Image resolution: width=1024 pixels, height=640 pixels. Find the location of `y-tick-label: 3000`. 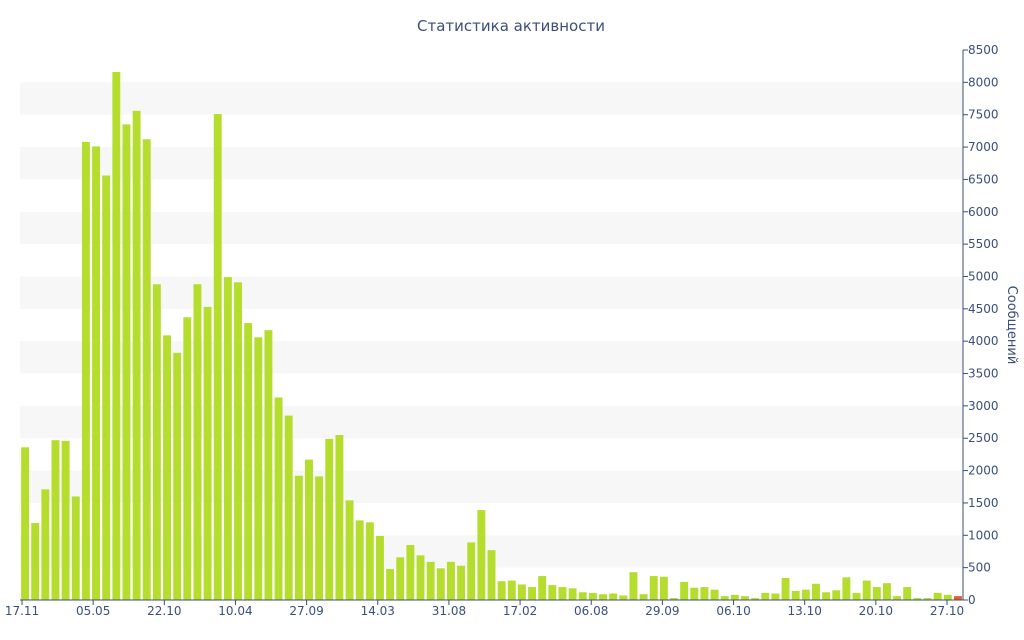

y-tick-label: 3000 is located at coordinates (983, 406).